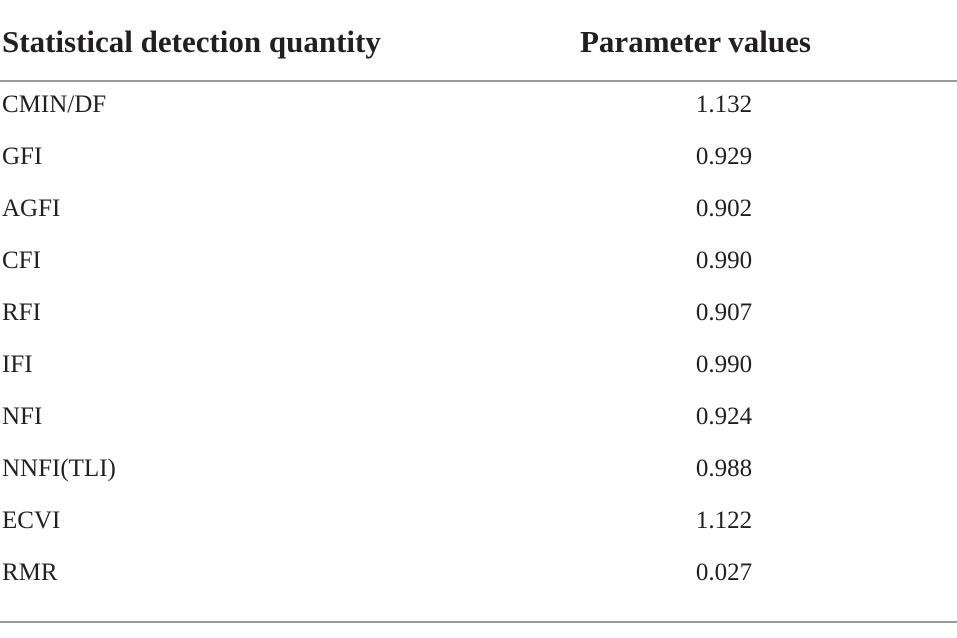 The image size is (957, 638). What do you see at coordinates (21, 312) in the screenshot?
I see `row-label: RFI` at bounding box center [21, 312].